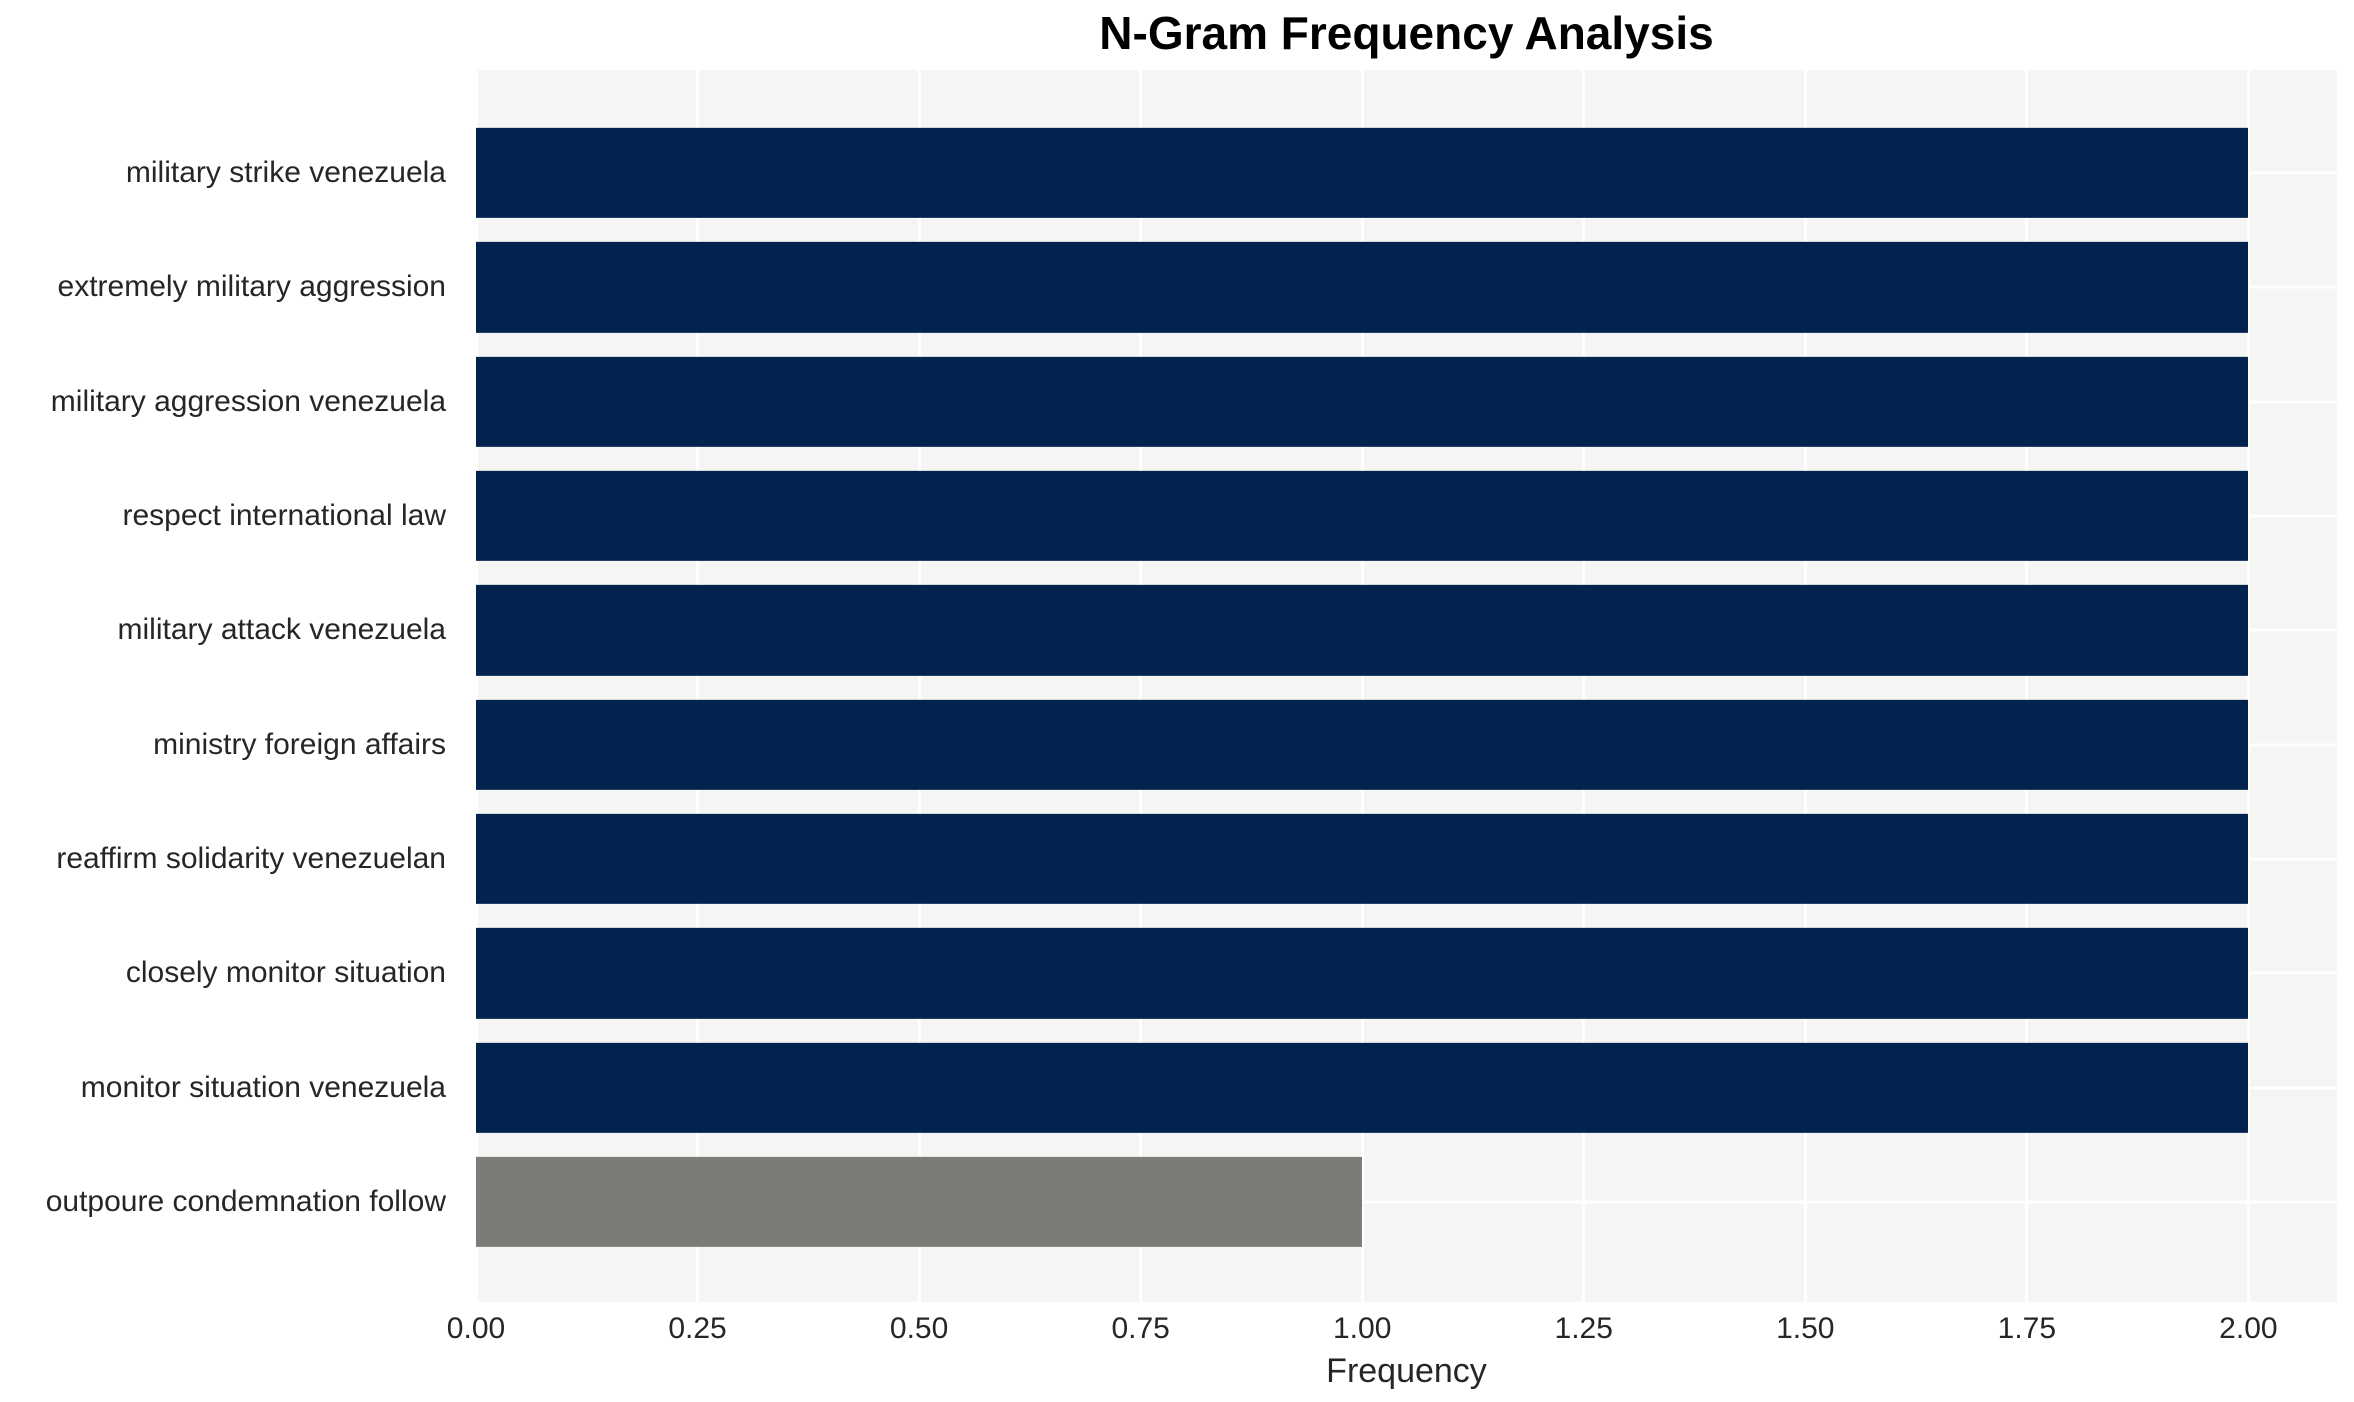 This screenshot has height=1402, width=2354. Describe the element at coordinates (248, 401) in the screenshot. I see `y-axis-label: military aggression venezuela` at that location.